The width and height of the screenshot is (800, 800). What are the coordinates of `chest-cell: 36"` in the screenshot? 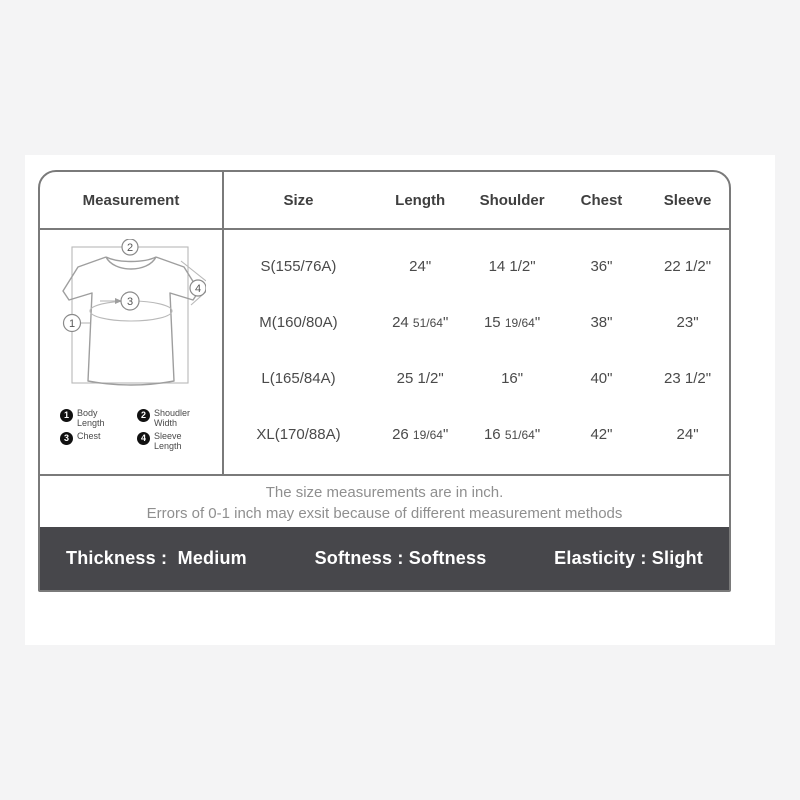 It's located at (601, 266).